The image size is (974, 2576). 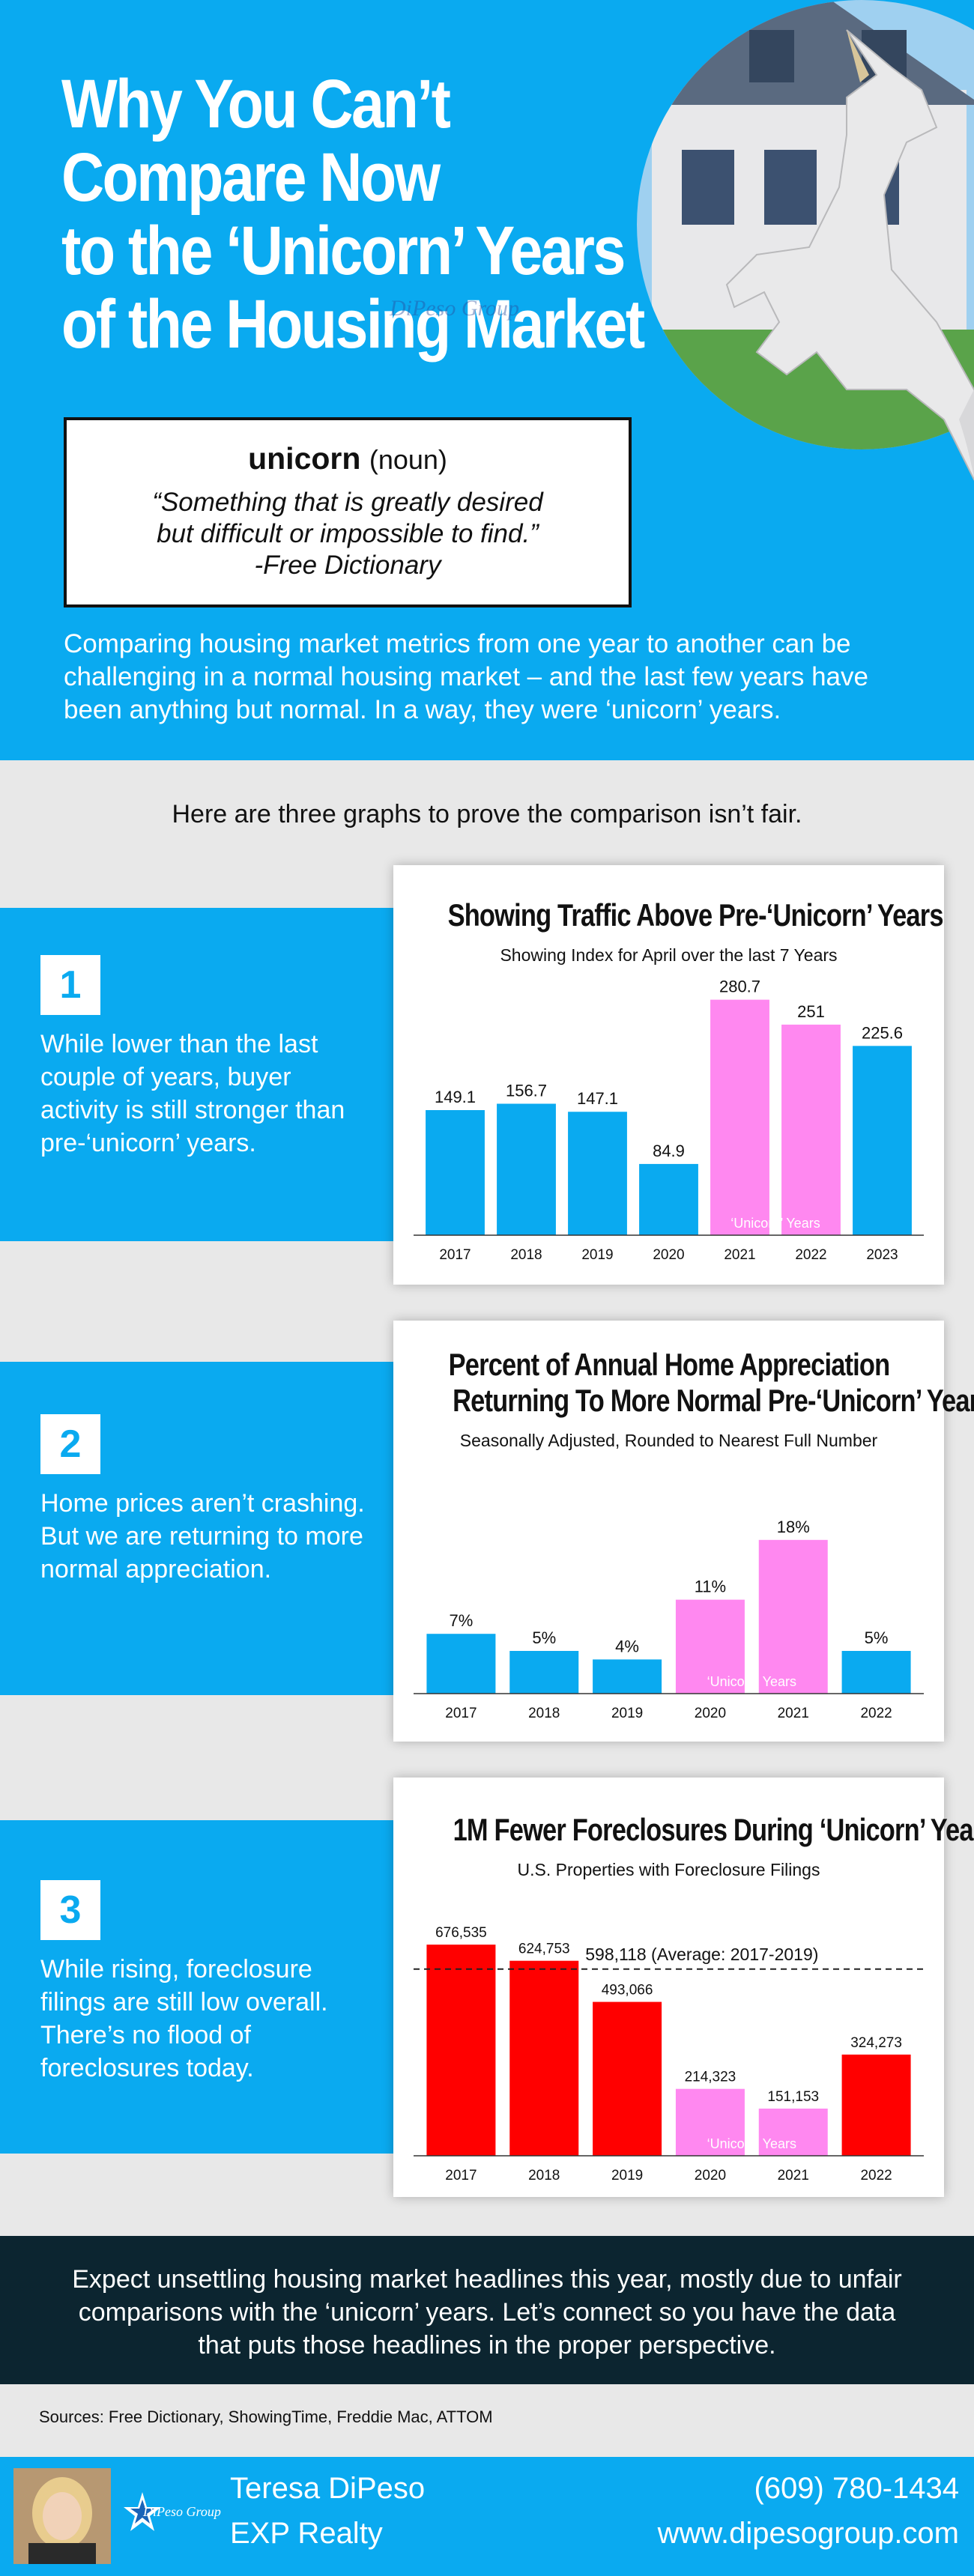 I want to click on chart-3-value-label-2017: 676,535, so click(x=461, y=1933).